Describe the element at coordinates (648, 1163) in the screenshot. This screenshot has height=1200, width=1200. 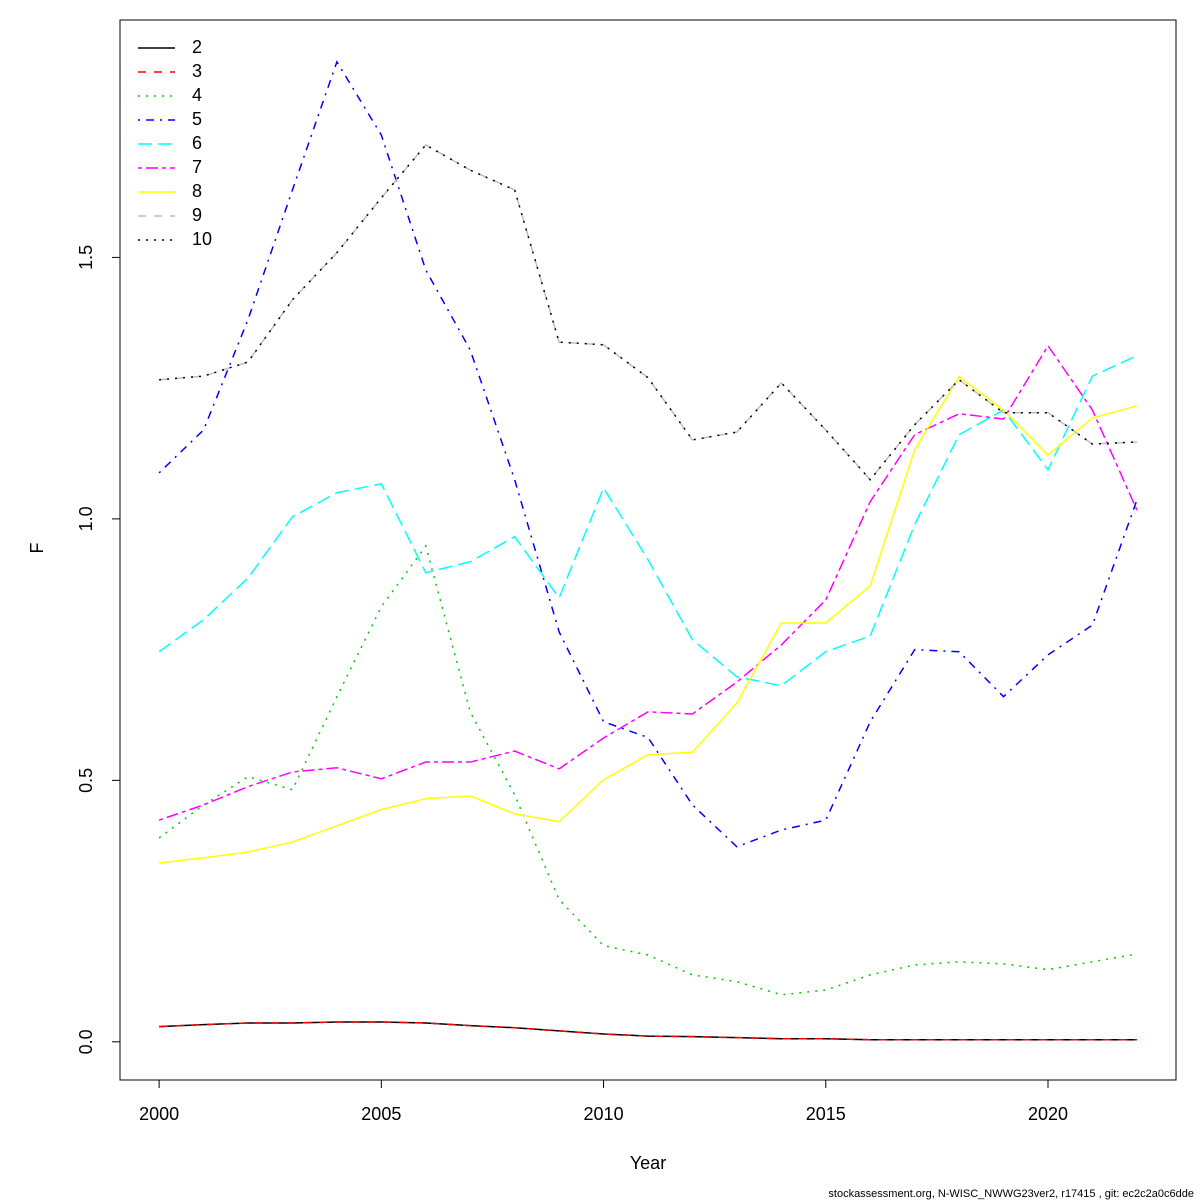
I see `x-axis-label: Year` at that location.